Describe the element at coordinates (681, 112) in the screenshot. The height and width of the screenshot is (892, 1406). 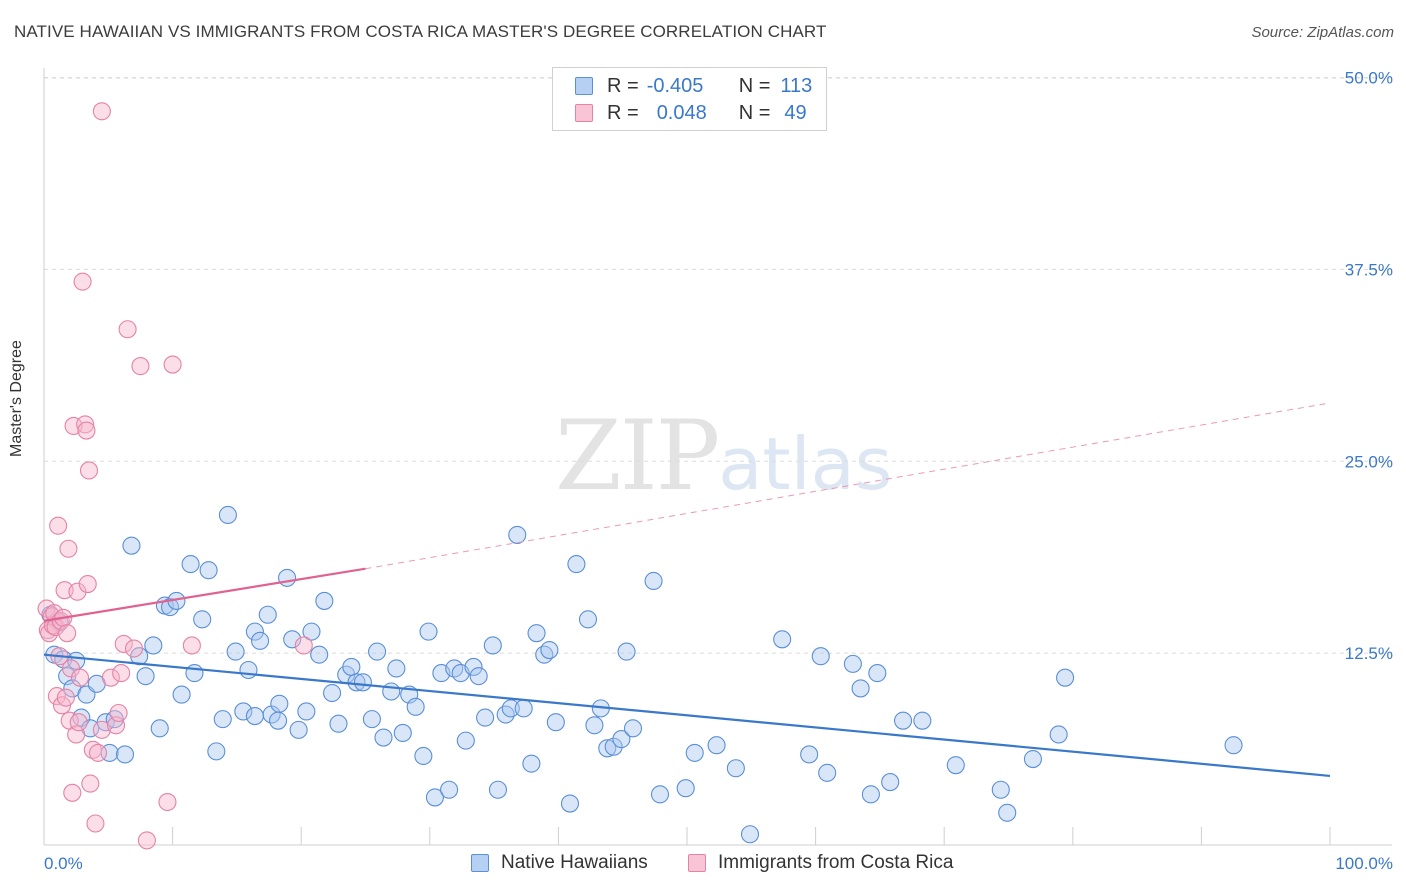
I see `legend-r-value: 0.048` at that location.